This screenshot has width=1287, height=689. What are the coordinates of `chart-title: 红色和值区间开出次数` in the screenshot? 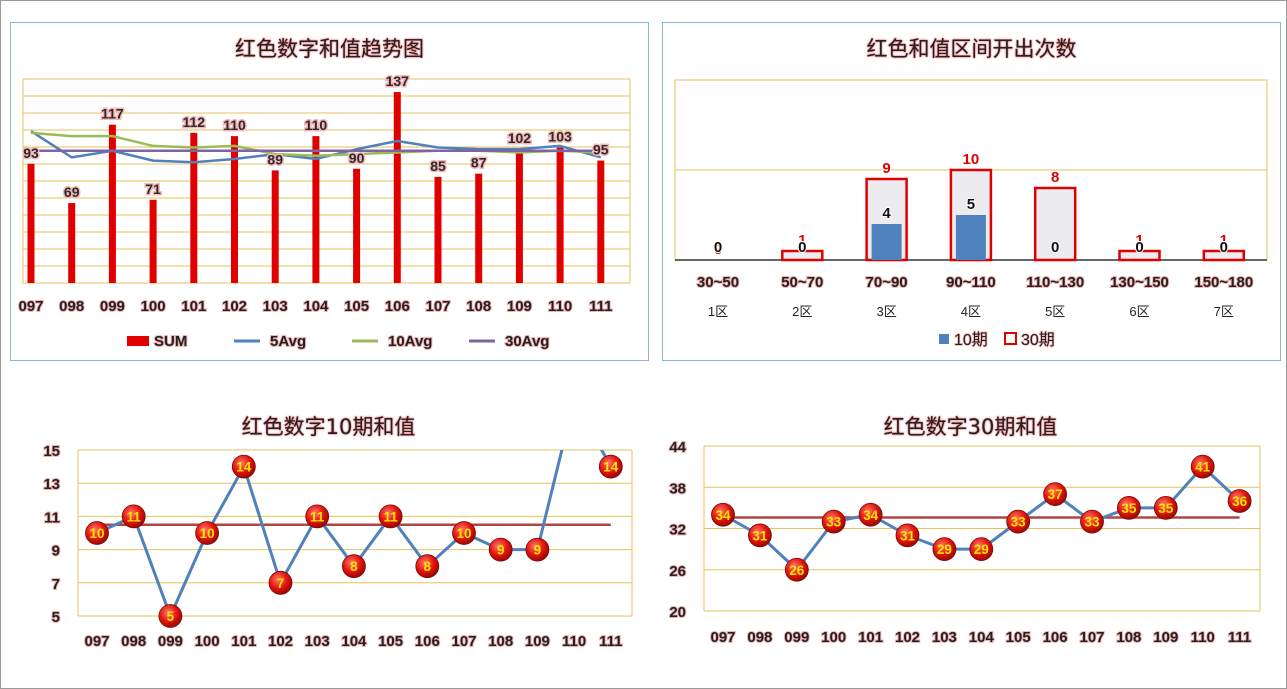 It's located at (971, 49).